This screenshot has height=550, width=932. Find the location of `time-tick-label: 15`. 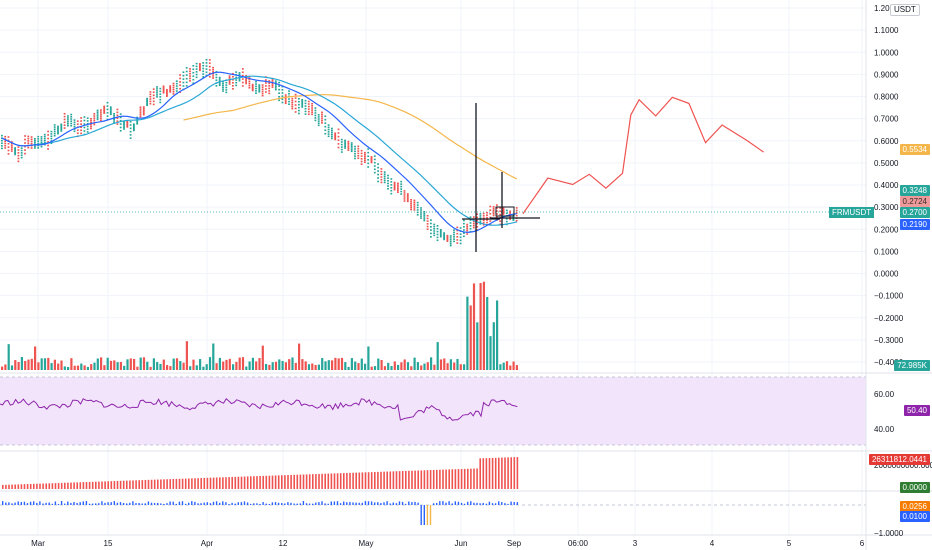

time-tick-label: 15 is located at coordinates (108, 543).